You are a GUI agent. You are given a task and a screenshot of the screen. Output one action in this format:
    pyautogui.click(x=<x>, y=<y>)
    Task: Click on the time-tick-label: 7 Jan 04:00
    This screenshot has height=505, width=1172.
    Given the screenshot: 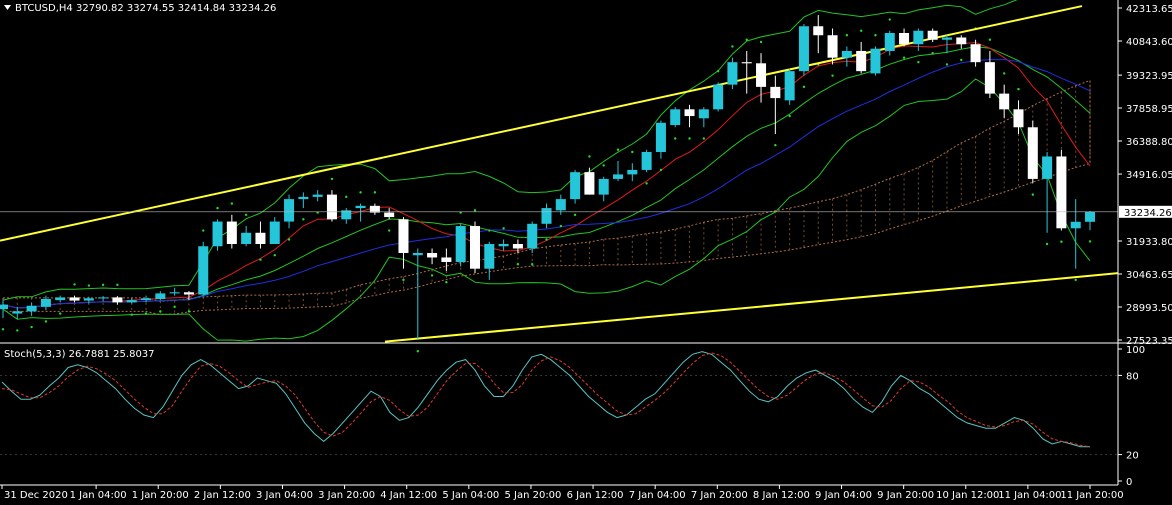 What is the action you would take?
    pyautogui.click(x=657, y=495)
    